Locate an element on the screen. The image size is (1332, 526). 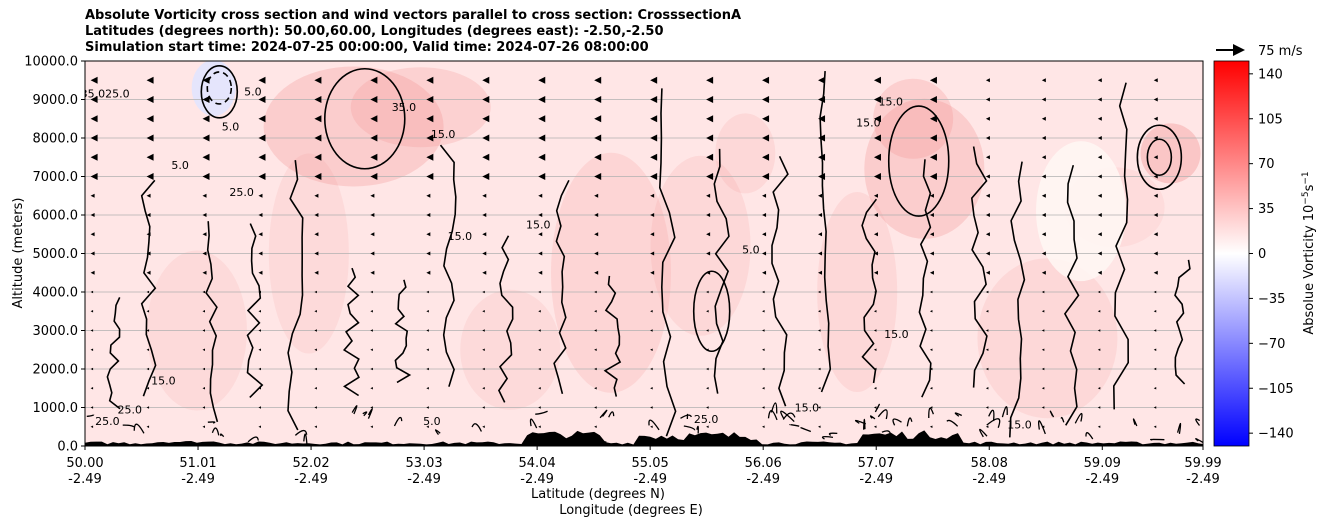
y-tick-label: 3000.0 is located at coordinates (56, 331).